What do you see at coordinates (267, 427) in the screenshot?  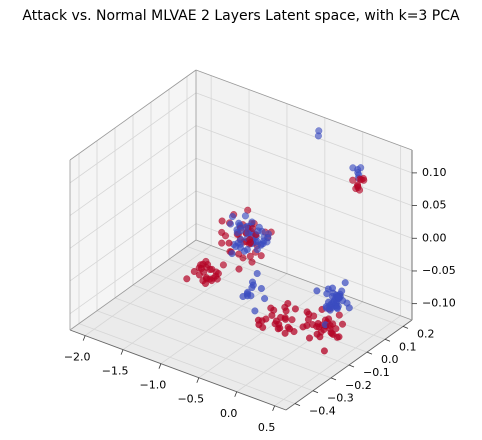 I see `x-tick-label: 0.5` at bounding box center [267, 427].